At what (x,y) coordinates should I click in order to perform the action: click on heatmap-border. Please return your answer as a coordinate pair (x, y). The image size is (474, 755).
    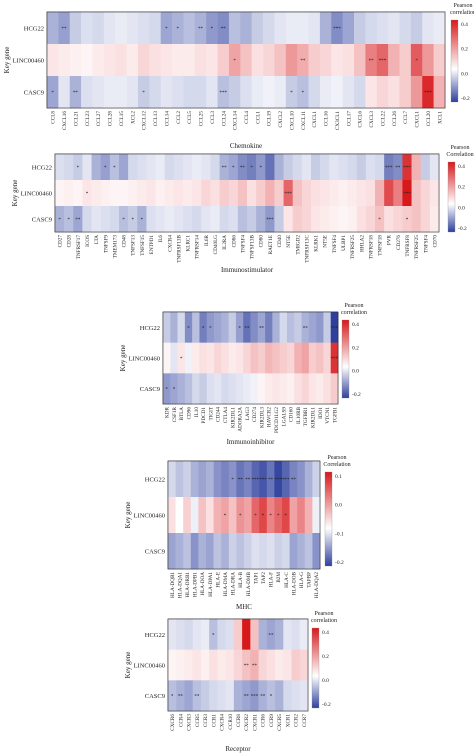
    Looking at the image, I should click on (247, 193).